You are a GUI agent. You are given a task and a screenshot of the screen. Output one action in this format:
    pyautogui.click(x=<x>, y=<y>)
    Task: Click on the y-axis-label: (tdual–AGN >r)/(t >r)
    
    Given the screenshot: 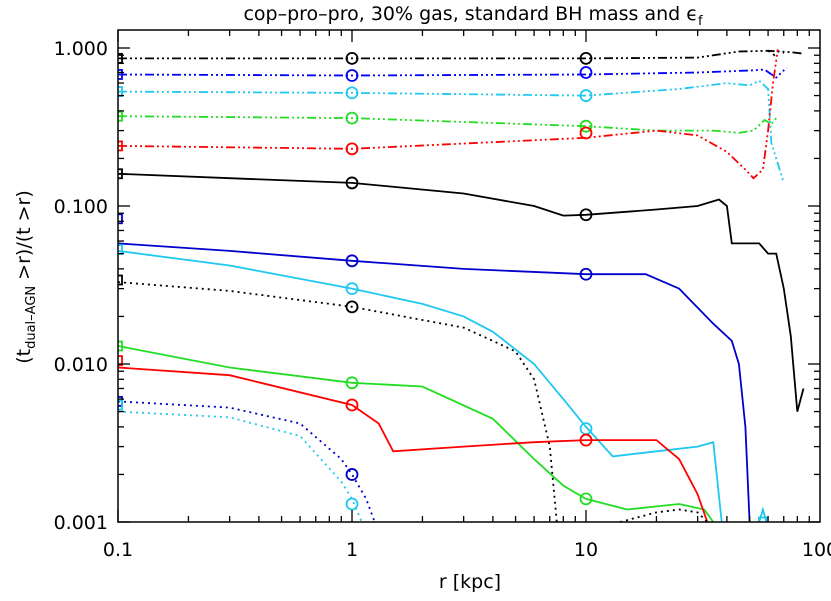 What is the action you would take?
    pyautogui.click(x=26, y=277)
    